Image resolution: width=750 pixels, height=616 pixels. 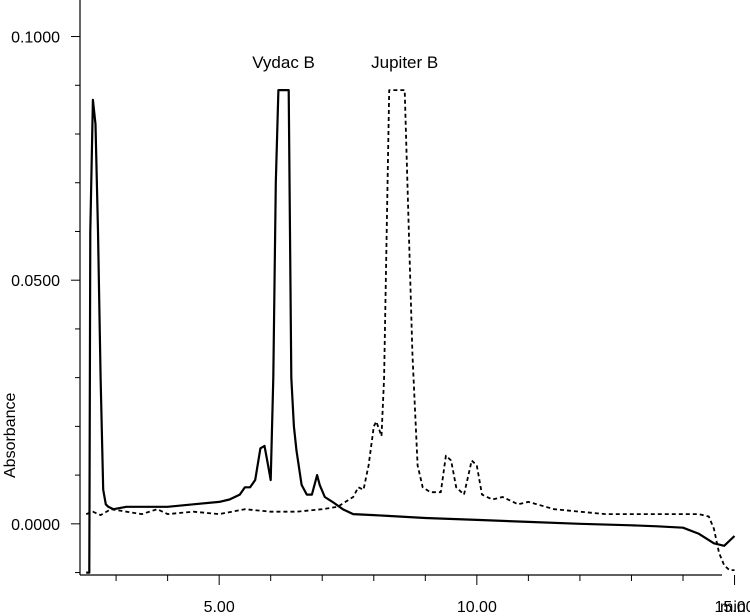 What do you see at coordinates (283, 62) in the screenshot?
I see `peak-annotation-0: Vydac B` at bounding box center [283, 62].